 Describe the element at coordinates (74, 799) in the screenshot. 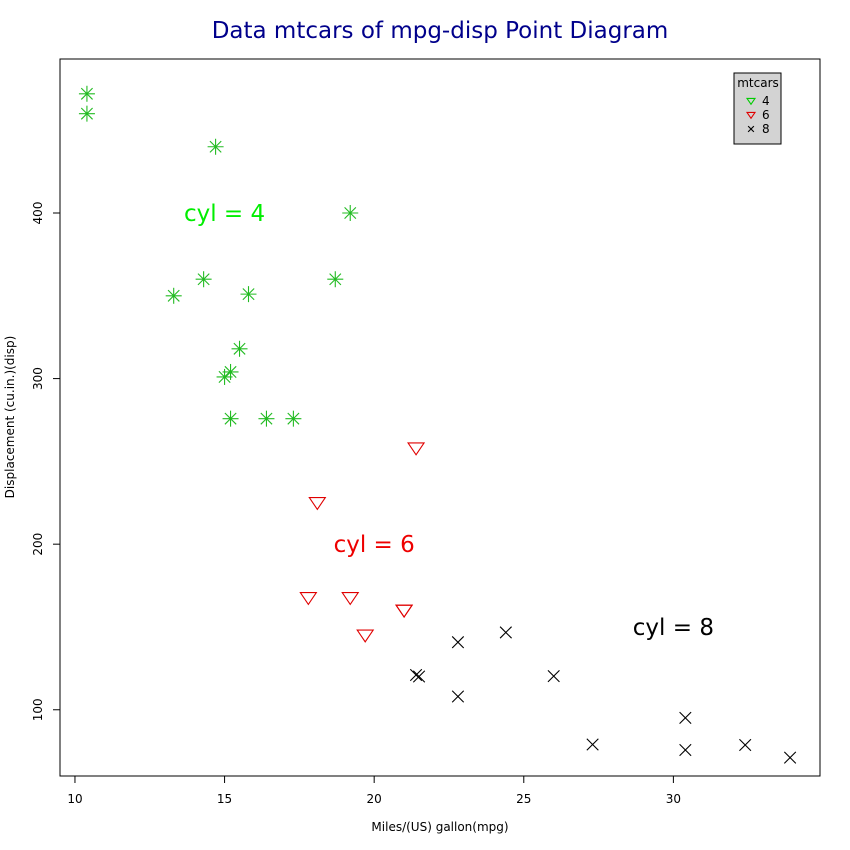

I see `x-tick-label: 10` at that location.